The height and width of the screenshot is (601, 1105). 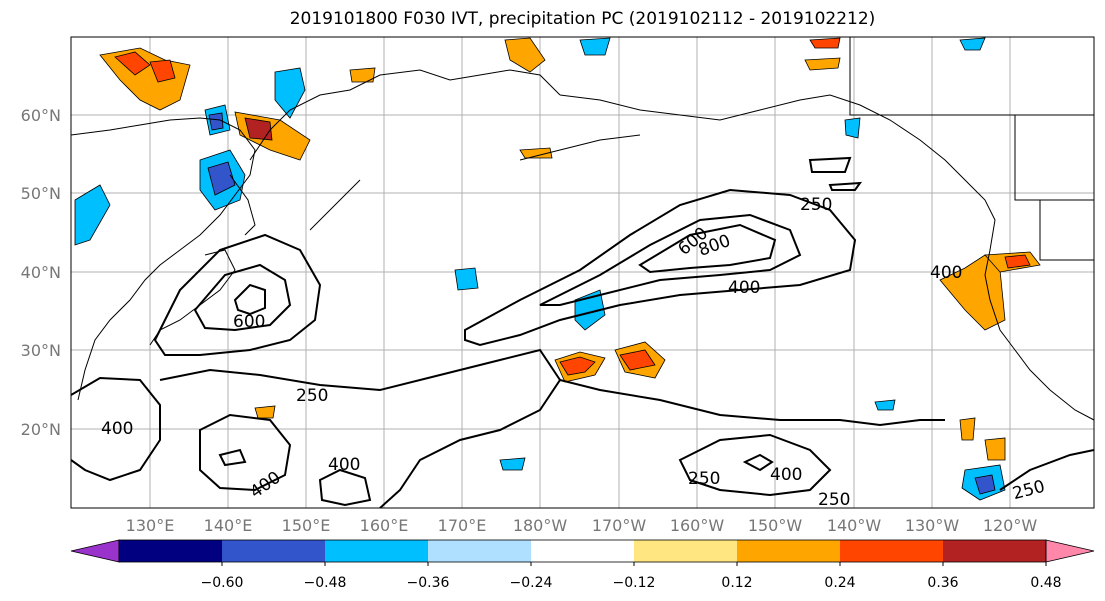 What do you see at coordinates (531, 583) in the screenshot?
I see `colorbar-tick-label: −0.24` at bounding box center [531, 583].